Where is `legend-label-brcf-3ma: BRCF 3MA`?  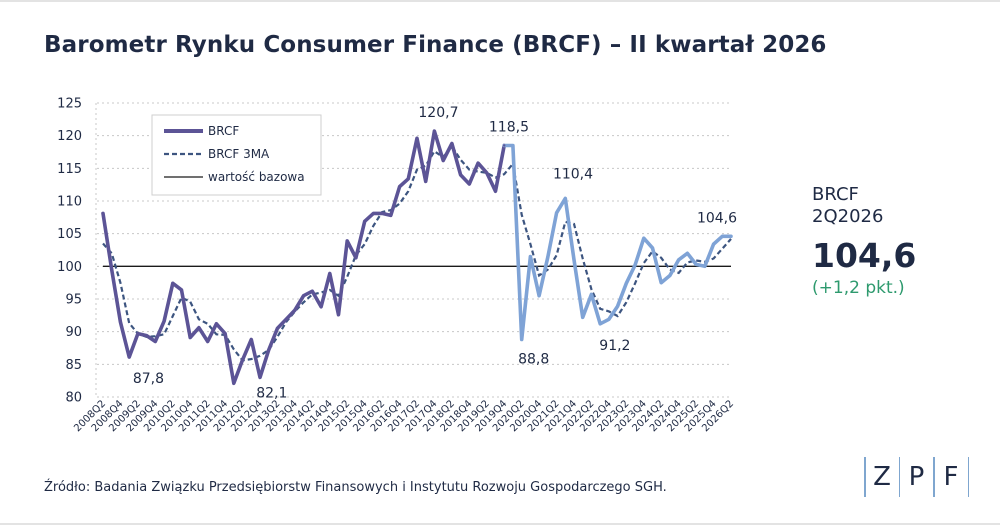
legend-label-brcf-3ma: BRCF 3MA is located at coordinates (239, 154).